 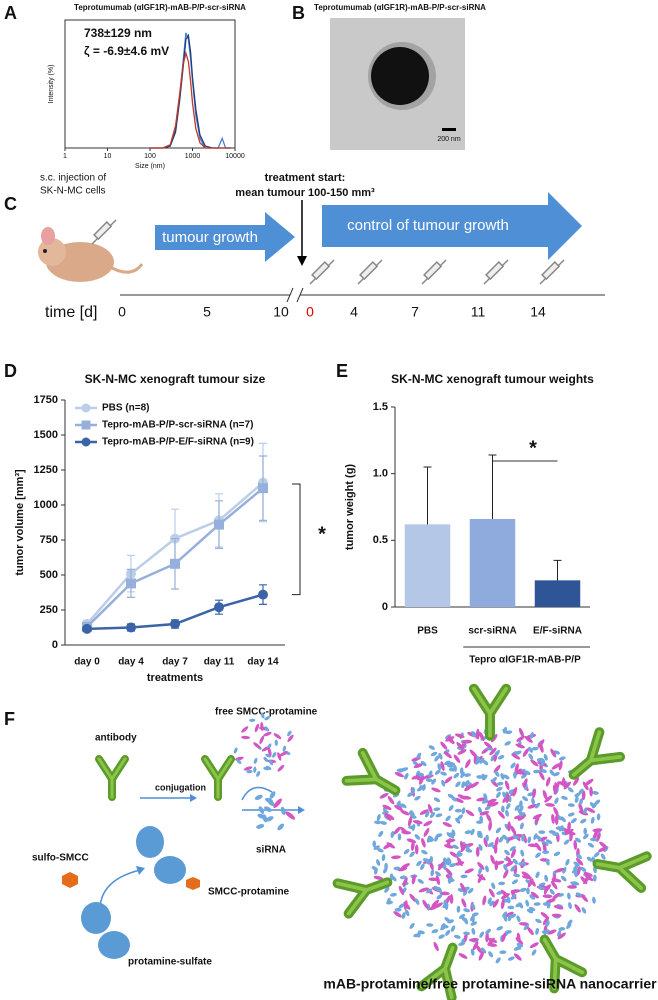 I want to click on x-tick-label: E/F-siRNA, so click(x=557, y=631).